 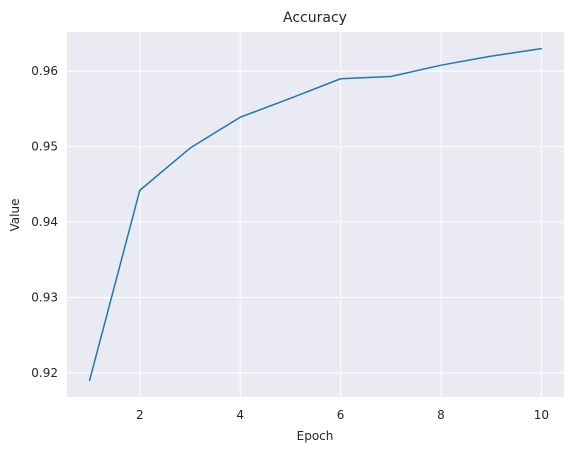 I want to click on y-axis-ticks: 0.92 0.93 0.94 0.95 0.96, so click(x=44, y=222).